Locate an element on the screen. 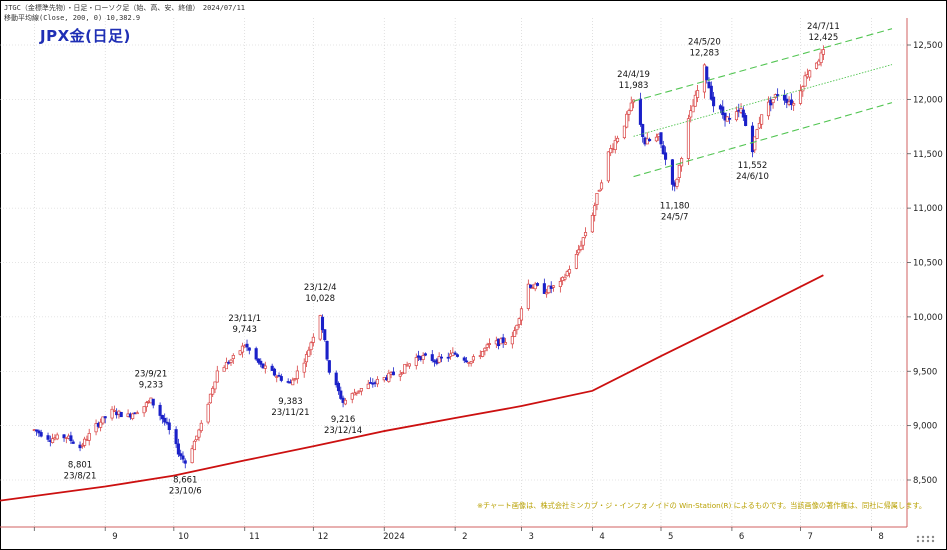  y-tick-label: 12,000 is located at coordinates (928, 100).